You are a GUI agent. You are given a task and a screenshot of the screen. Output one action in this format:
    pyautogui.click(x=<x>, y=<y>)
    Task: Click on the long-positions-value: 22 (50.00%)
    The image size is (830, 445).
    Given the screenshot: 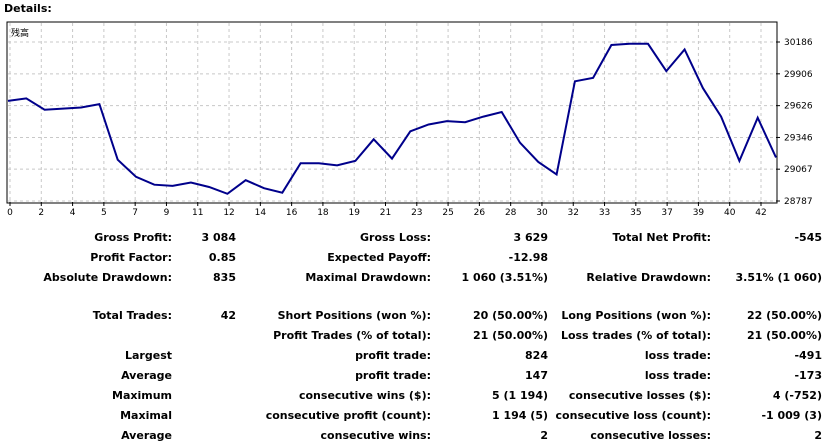 What is the action you would take?
    pyautogui.click(x=784, y=315)
    